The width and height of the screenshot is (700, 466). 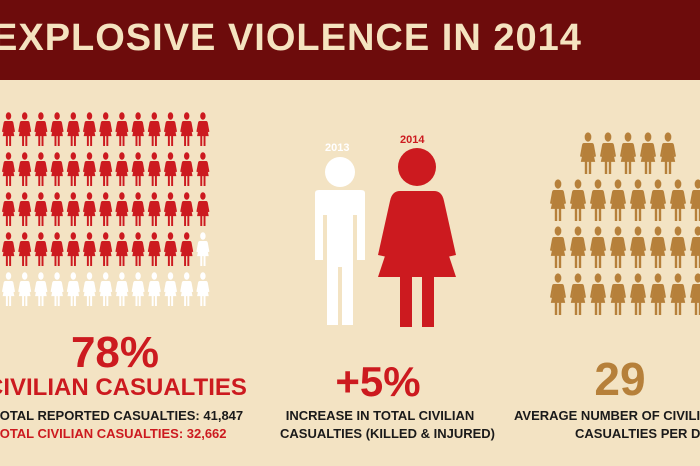 What do you see at coordinates (637, 433) in the screenshot?
I see `daily-average-caption-line2: CASUALTIES PER DAY` at bounding box center [637, 433].